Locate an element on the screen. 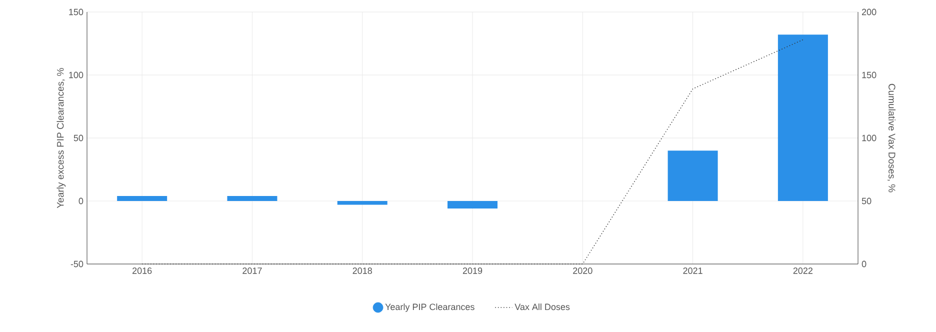 The height and width of the screenshot is (332, 936). y-tick-label: -50 is located at coordinates (77, 264).